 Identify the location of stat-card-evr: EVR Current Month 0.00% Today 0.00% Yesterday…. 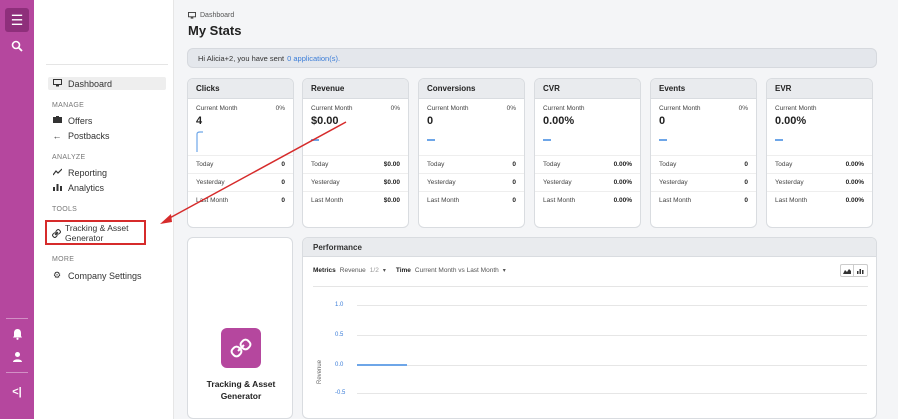
(819, 153).